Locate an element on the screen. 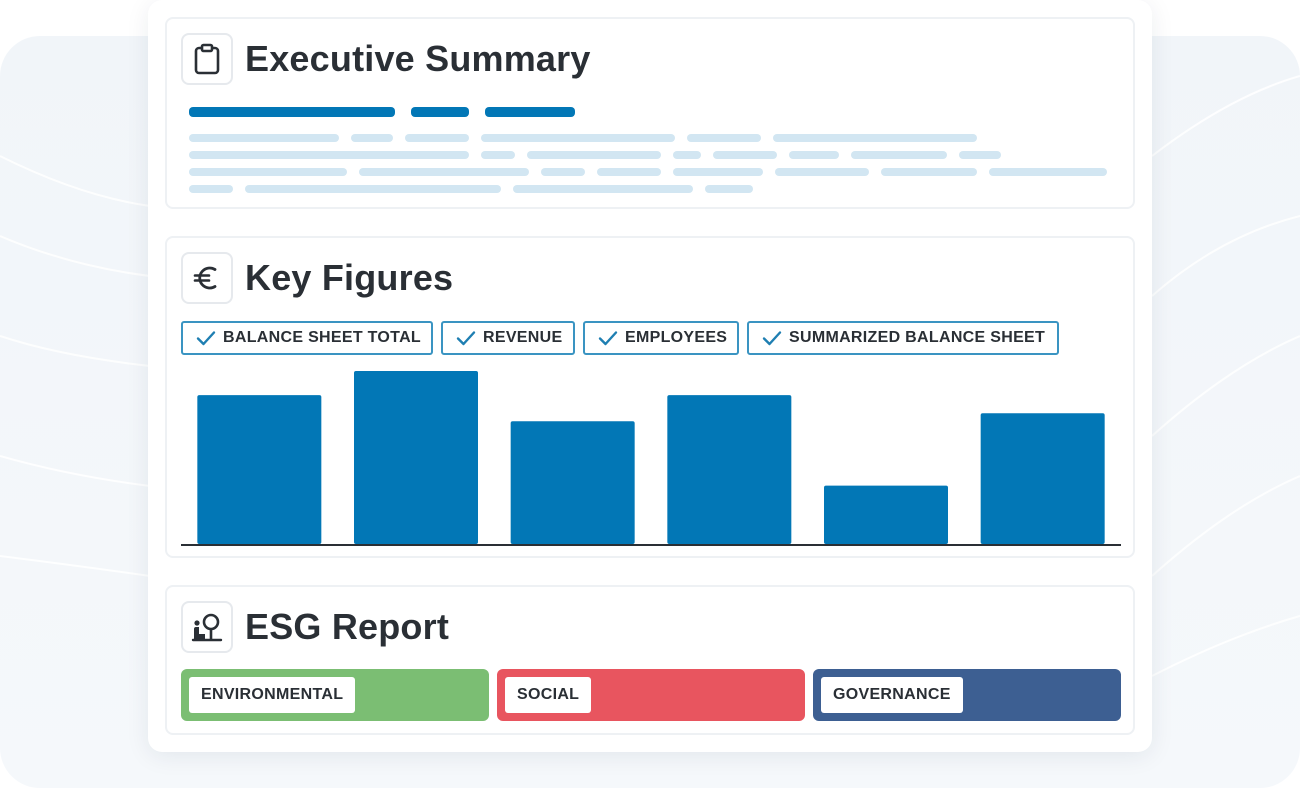 The width and height of the screenshot is (1300, 788). euro-icon is located at coordinates (207, 278).